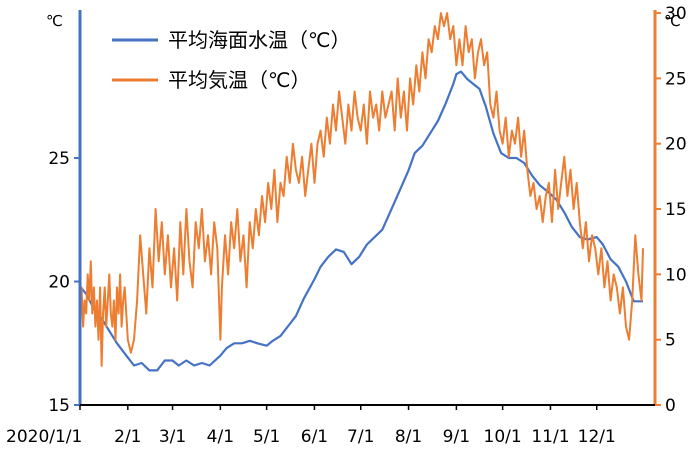  What do you see at coordinates (676, 79) in the screenshot?
I see `right-tick-label: 25` at bounding box center [676, 79].